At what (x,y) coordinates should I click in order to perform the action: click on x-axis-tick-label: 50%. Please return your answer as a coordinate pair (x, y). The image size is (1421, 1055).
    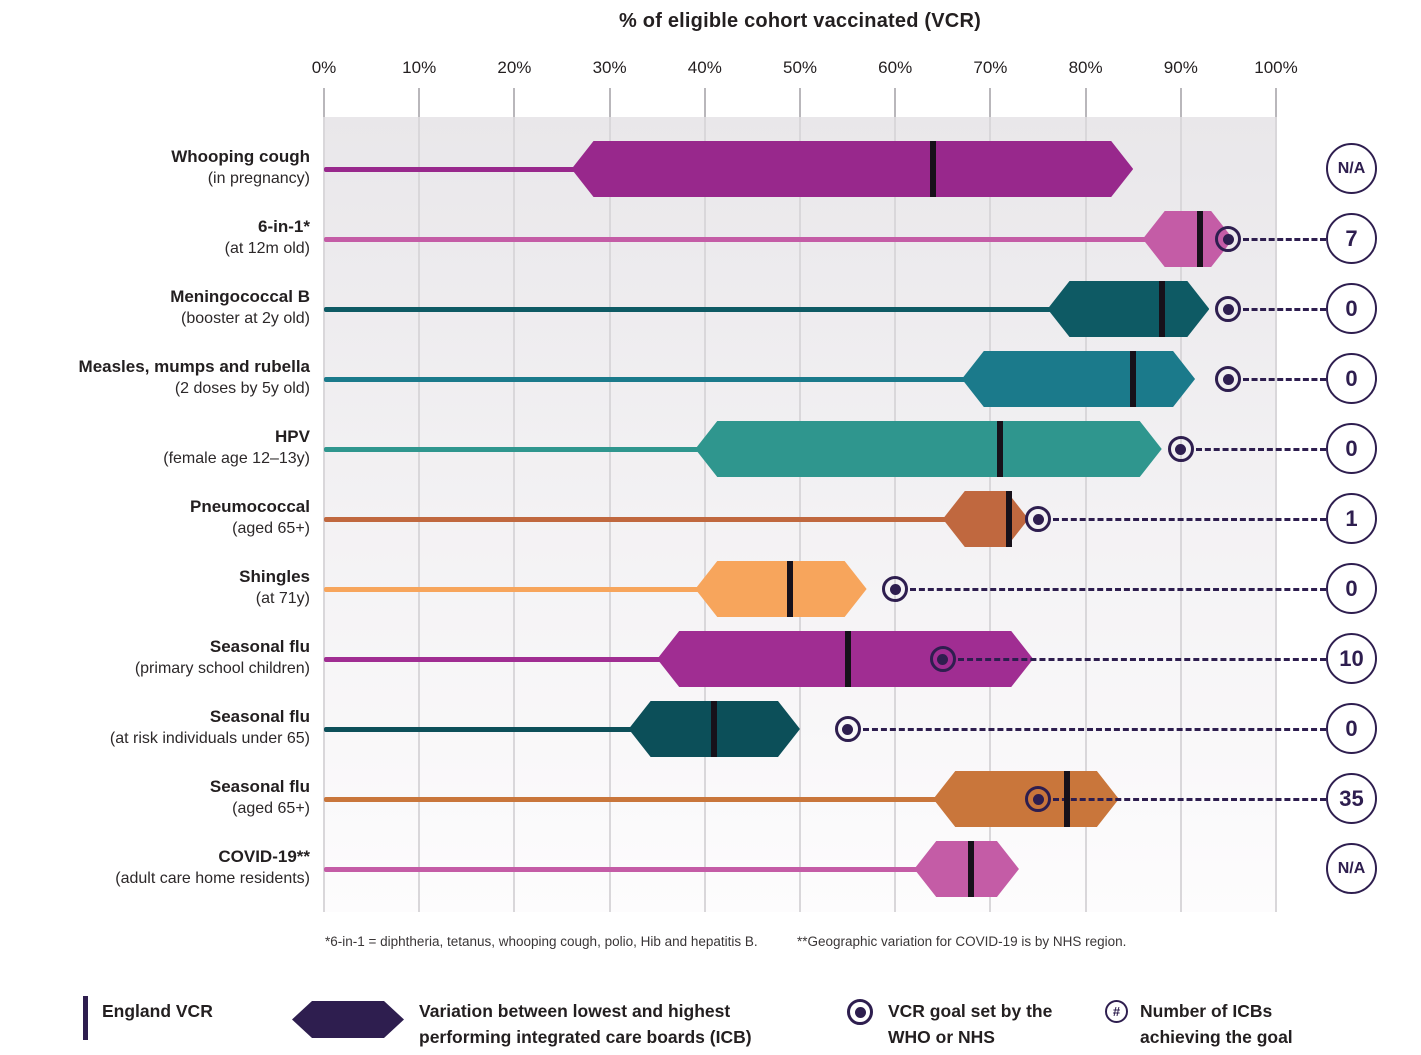
    Looking at the image, I should click on (800, 67).